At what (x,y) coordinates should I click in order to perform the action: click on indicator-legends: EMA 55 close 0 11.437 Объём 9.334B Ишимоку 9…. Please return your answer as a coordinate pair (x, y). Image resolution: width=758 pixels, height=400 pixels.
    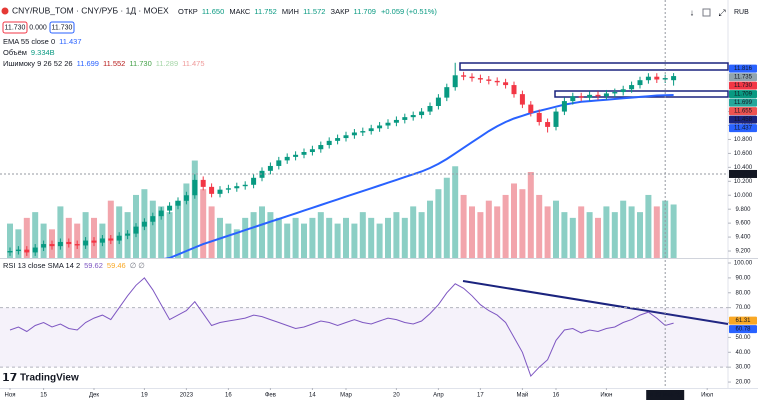
    Looking at the image, I should click on (104, 52).